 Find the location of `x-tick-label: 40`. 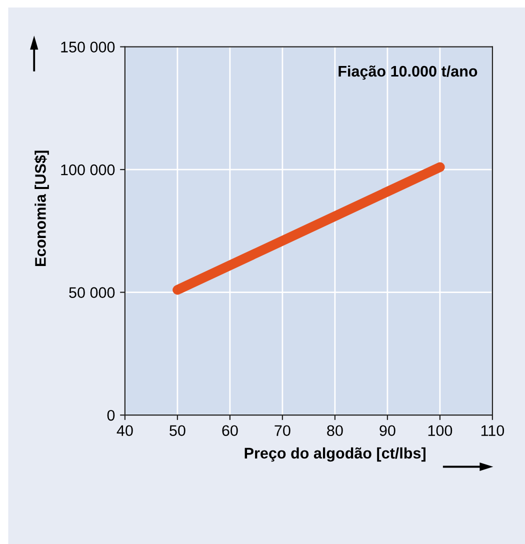

x-tick-label: 40 is located at coordinates (124, 430).